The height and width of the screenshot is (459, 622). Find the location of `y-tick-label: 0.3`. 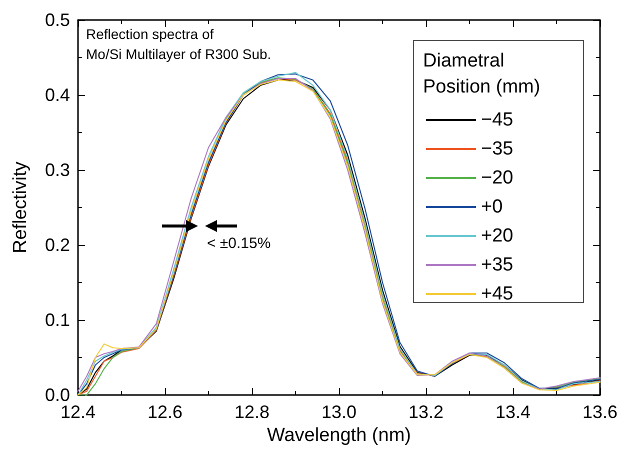

y-tick-label: 0.3 is located at coordinates (57, 170).